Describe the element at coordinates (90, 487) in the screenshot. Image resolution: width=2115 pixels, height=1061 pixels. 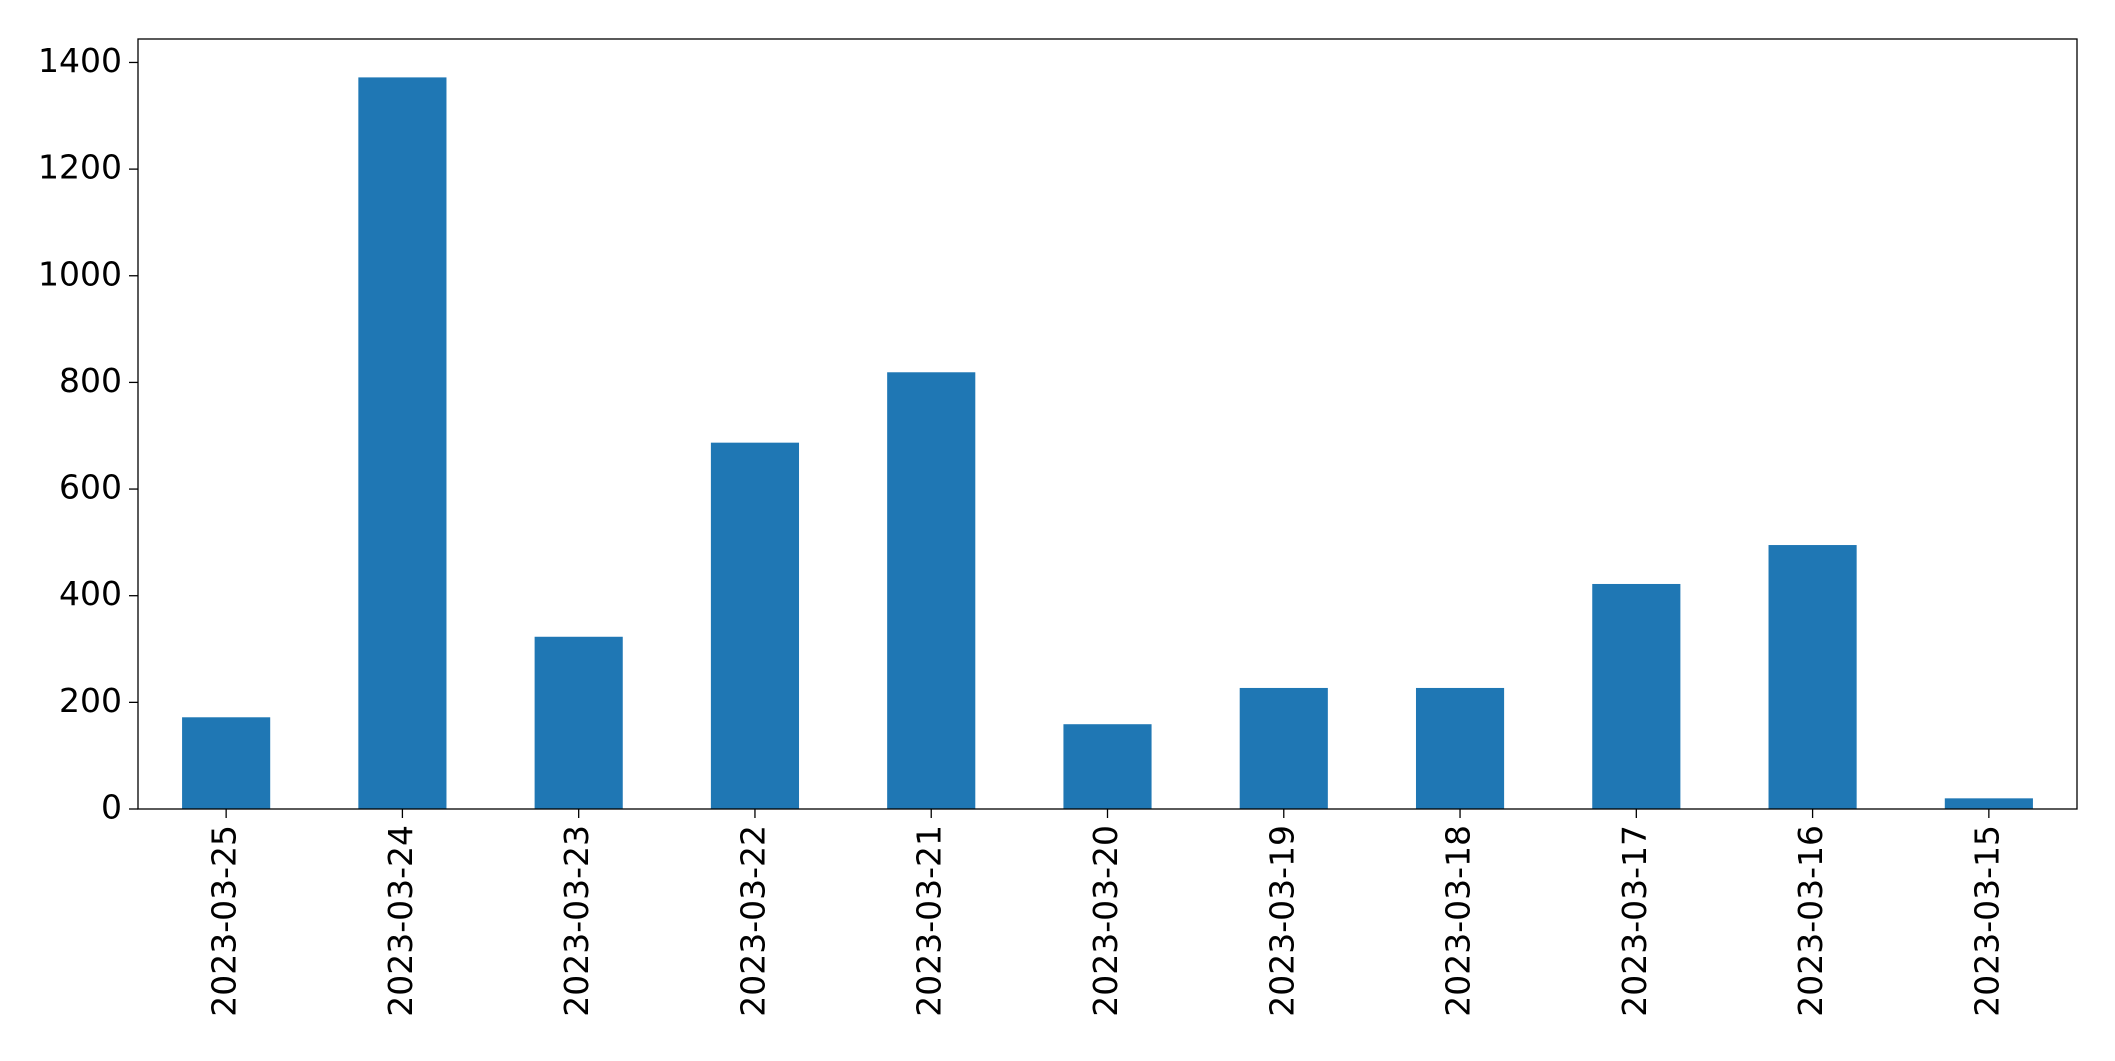
I see `y-tick-label: 600` at that location.